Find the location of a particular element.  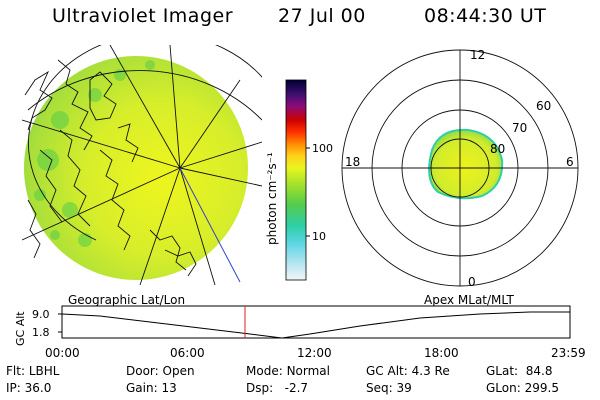

graticule-lat-ring-outer is located at coordinates (144, 95).